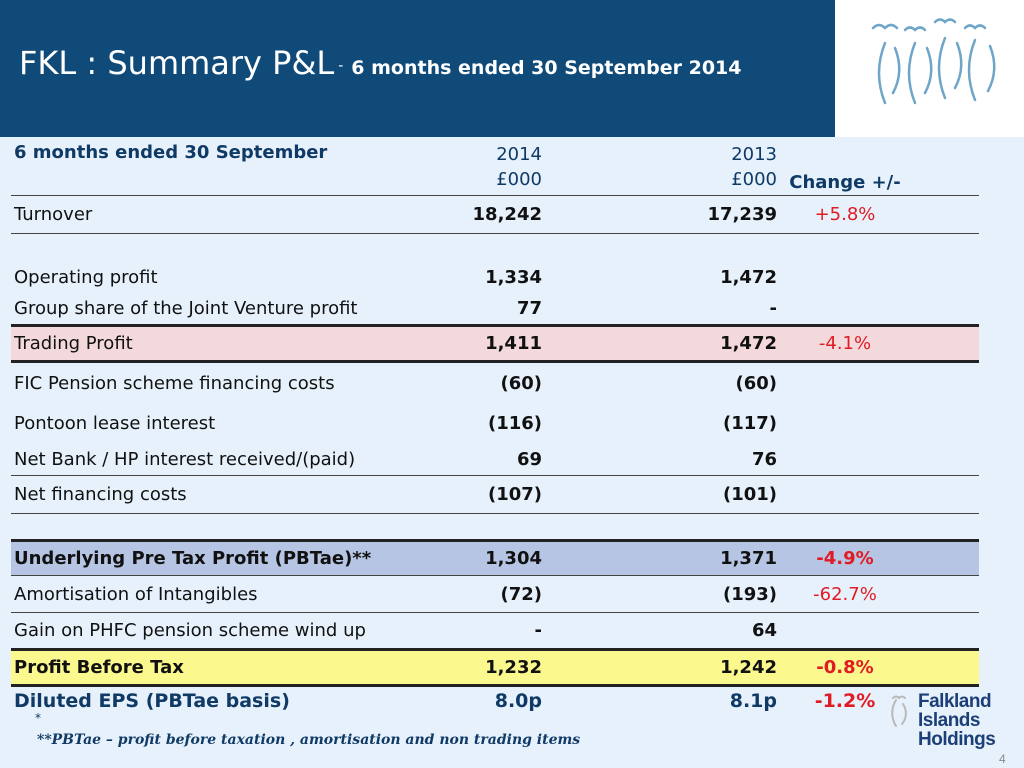 The image size is (1024, 768). I want to click on footnote-star: *, so click(38, 718).